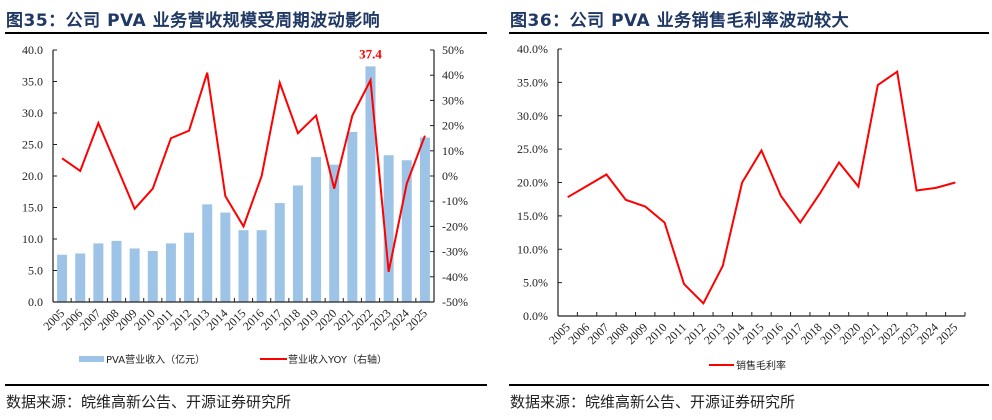  Describe the element at coordinates (455, 201) in the screenshot. I see `right-y-tick-label: -10%` at that location.